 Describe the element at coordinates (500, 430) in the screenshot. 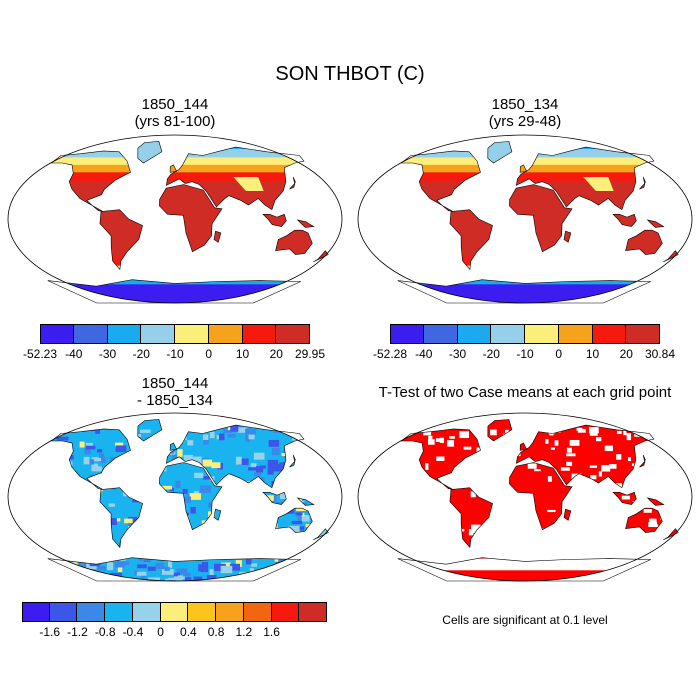

I see `greenland-outline` at that location.